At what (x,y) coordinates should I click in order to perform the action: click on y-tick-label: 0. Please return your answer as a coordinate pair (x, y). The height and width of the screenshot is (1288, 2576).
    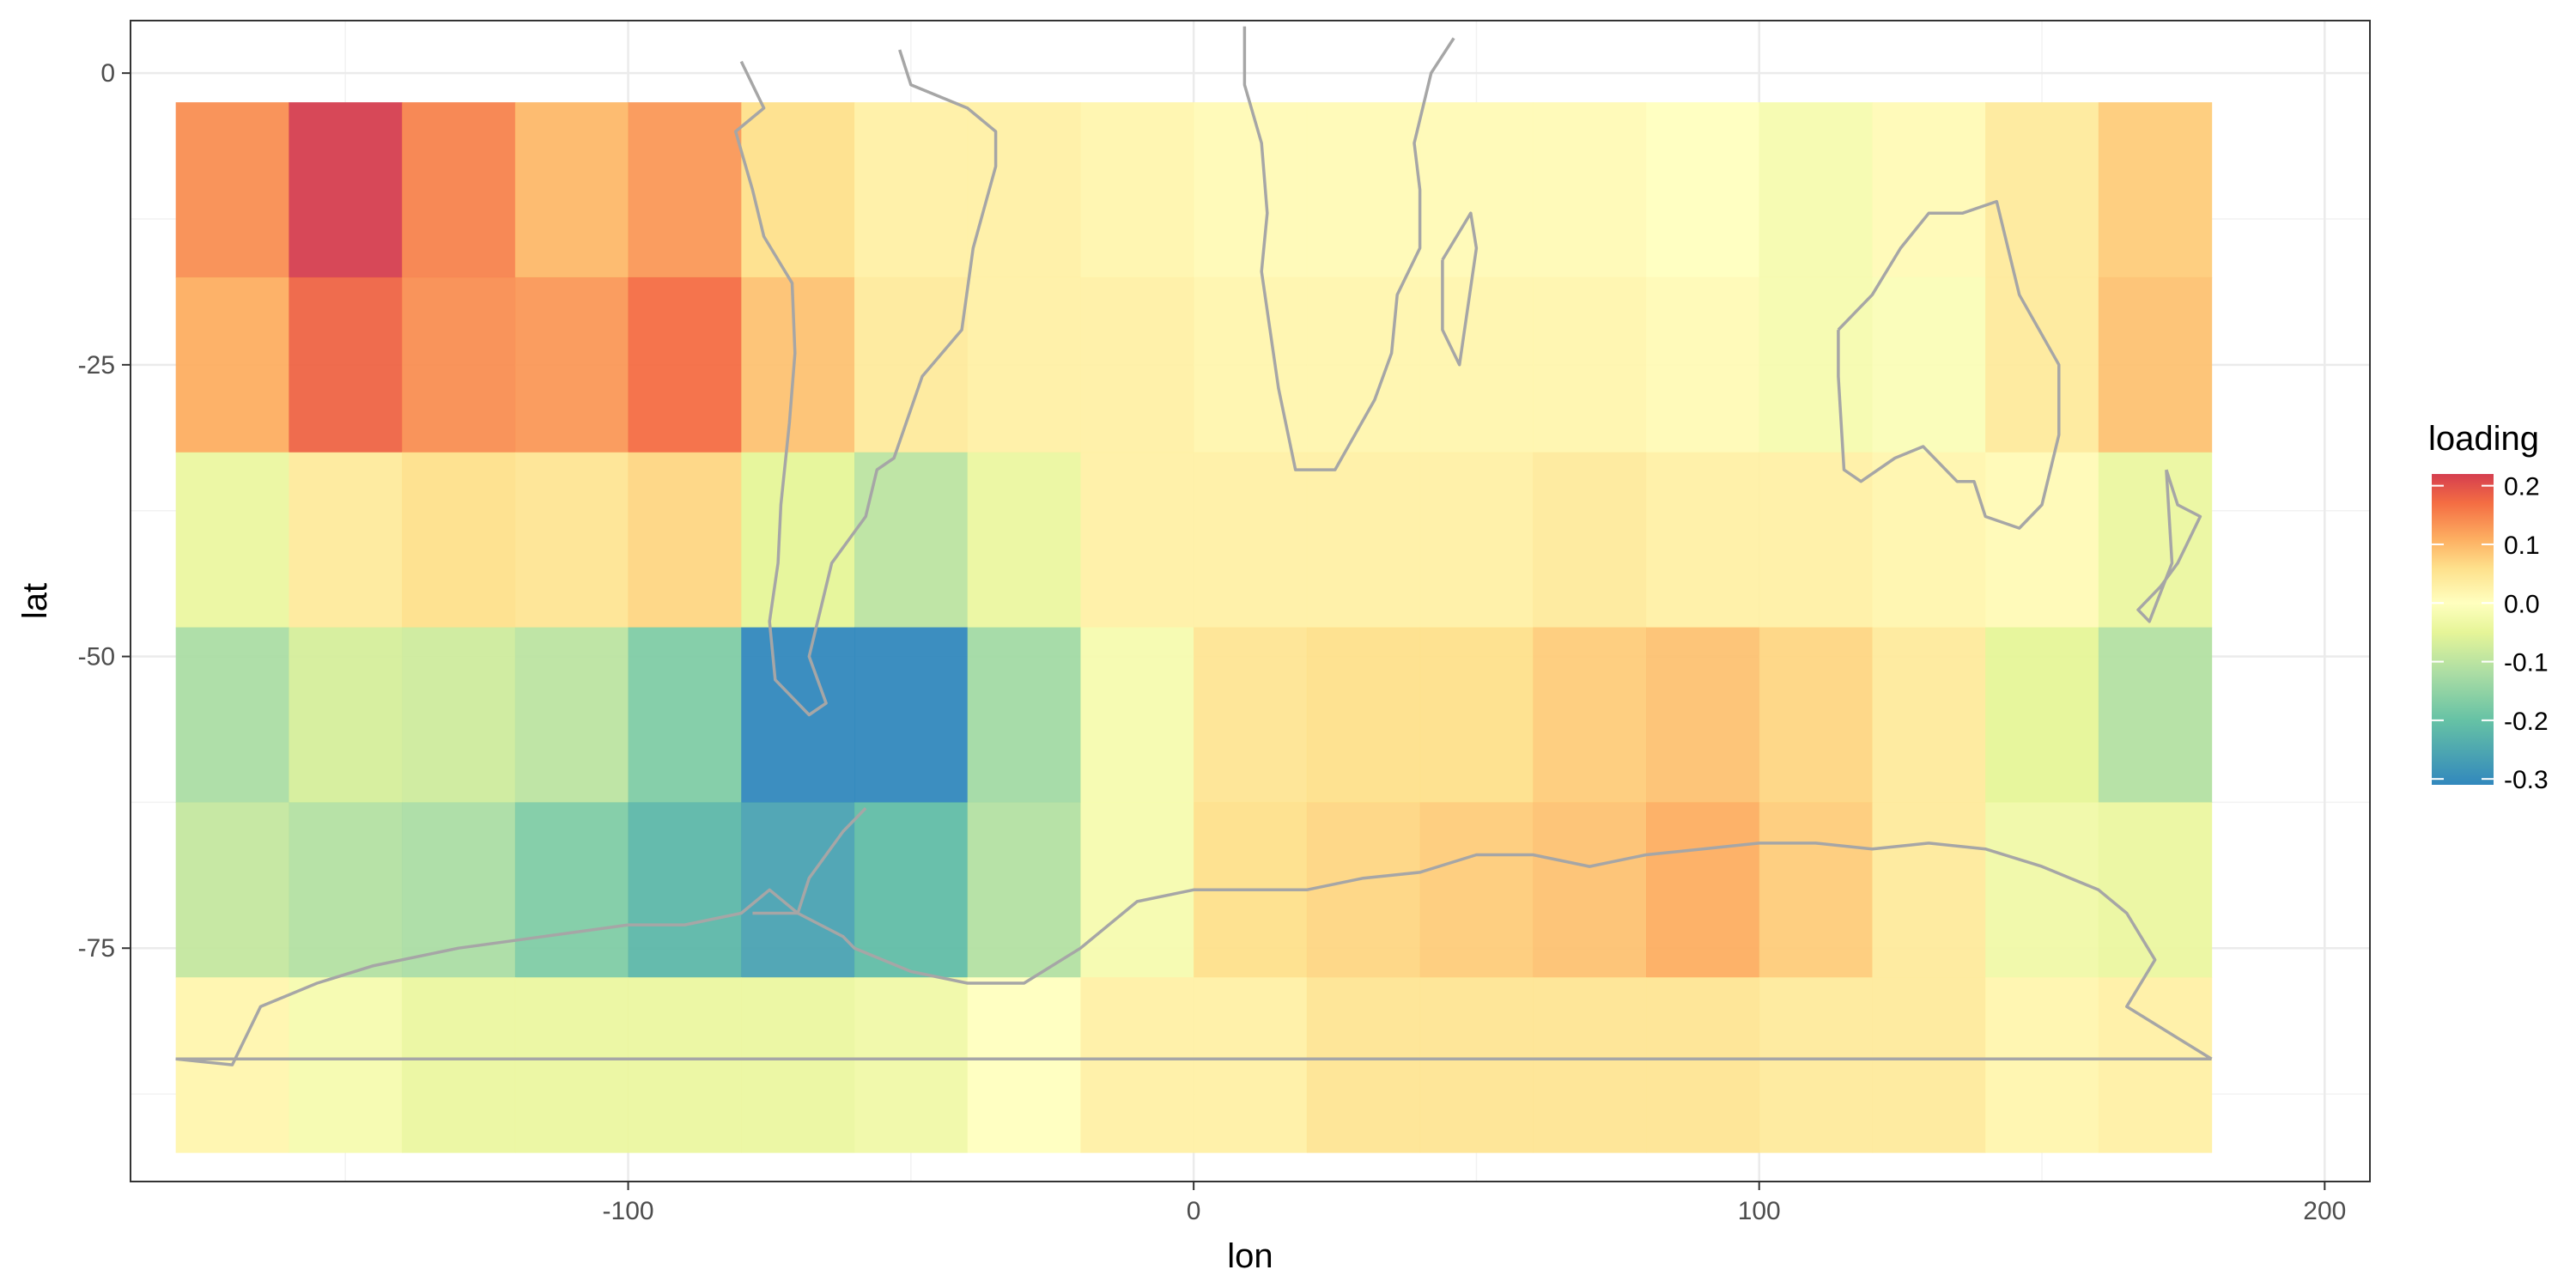
    Looking at the image, I should click on (107, 74).